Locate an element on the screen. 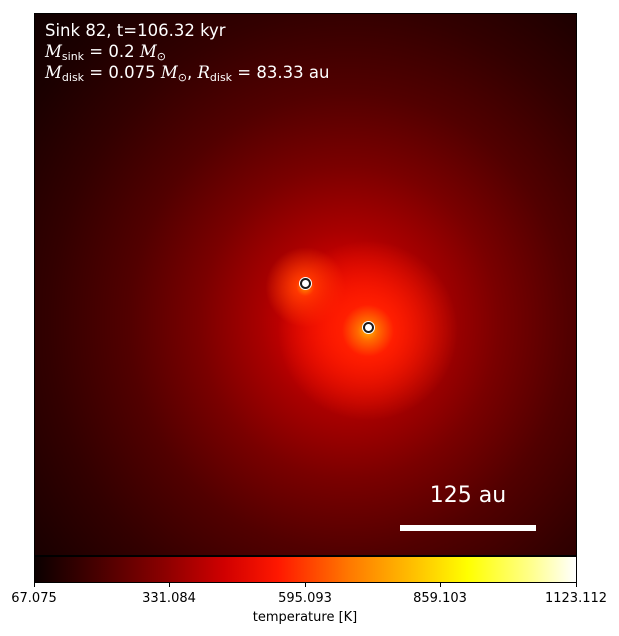  colorbar-tick-label: 67.075 is located at coordinates (34, 598).